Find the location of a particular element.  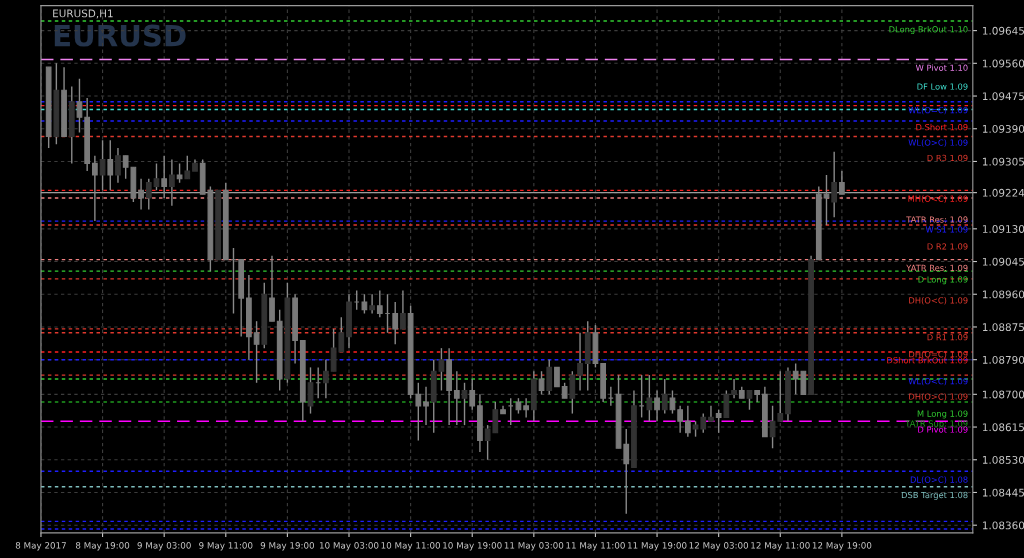

ref-line-label: DSB Target 1.08 is located at coordinates (934, 495).